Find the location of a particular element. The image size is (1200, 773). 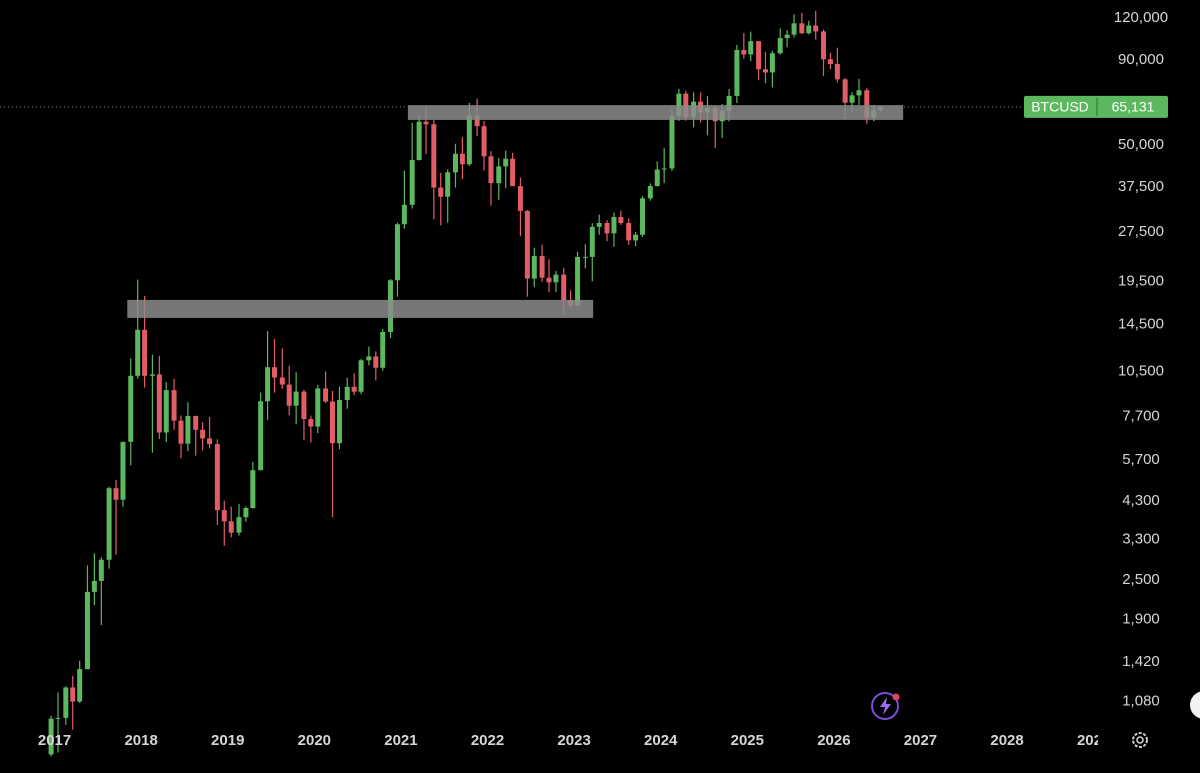

y-tick-label: 3,300 is located at coordinates (1141, 538).